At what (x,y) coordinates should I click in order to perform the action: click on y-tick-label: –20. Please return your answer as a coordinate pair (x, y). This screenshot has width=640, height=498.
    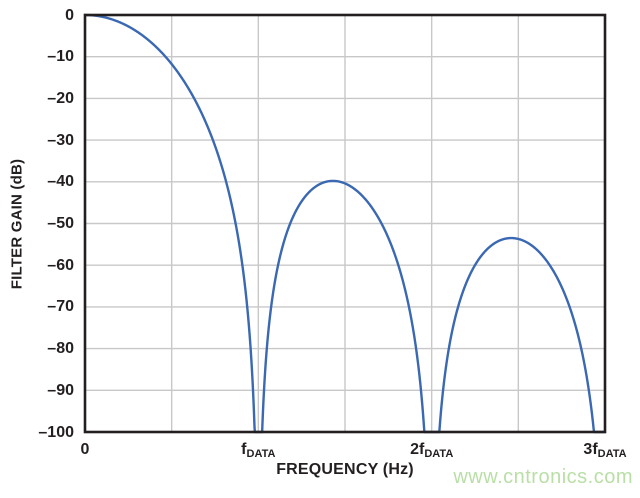
    Looking at the image, I should click on (60, 98).